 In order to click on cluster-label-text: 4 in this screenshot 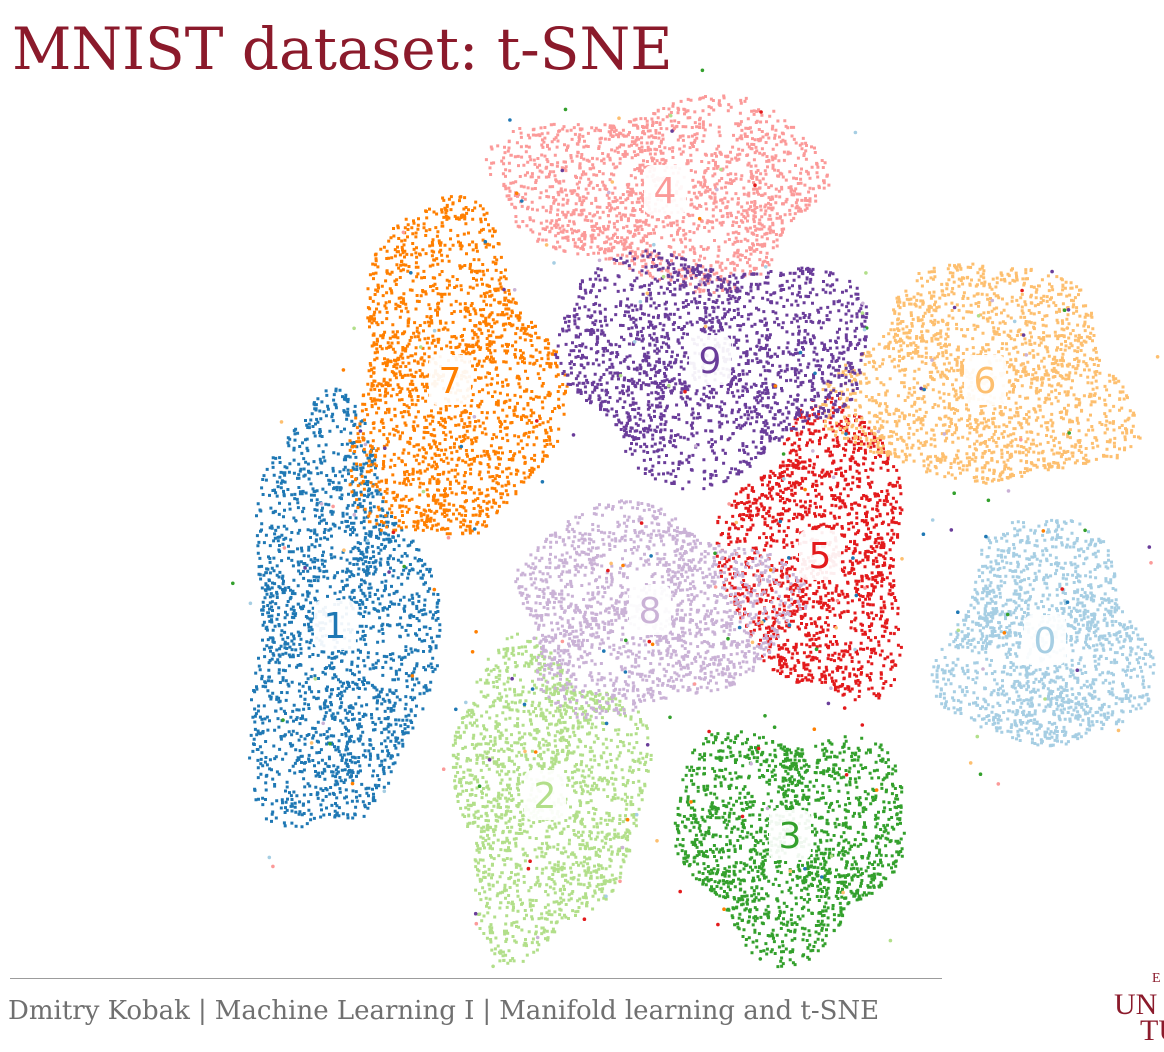, I will do `click(665, 191)`.